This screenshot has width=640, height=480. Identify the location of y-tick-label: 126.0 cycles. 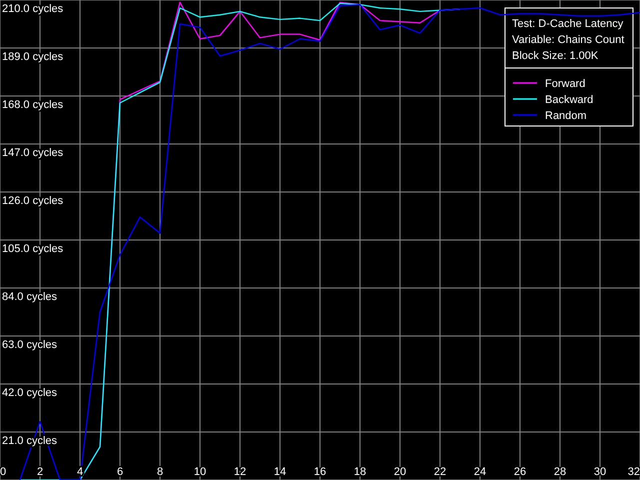
(33, 201).